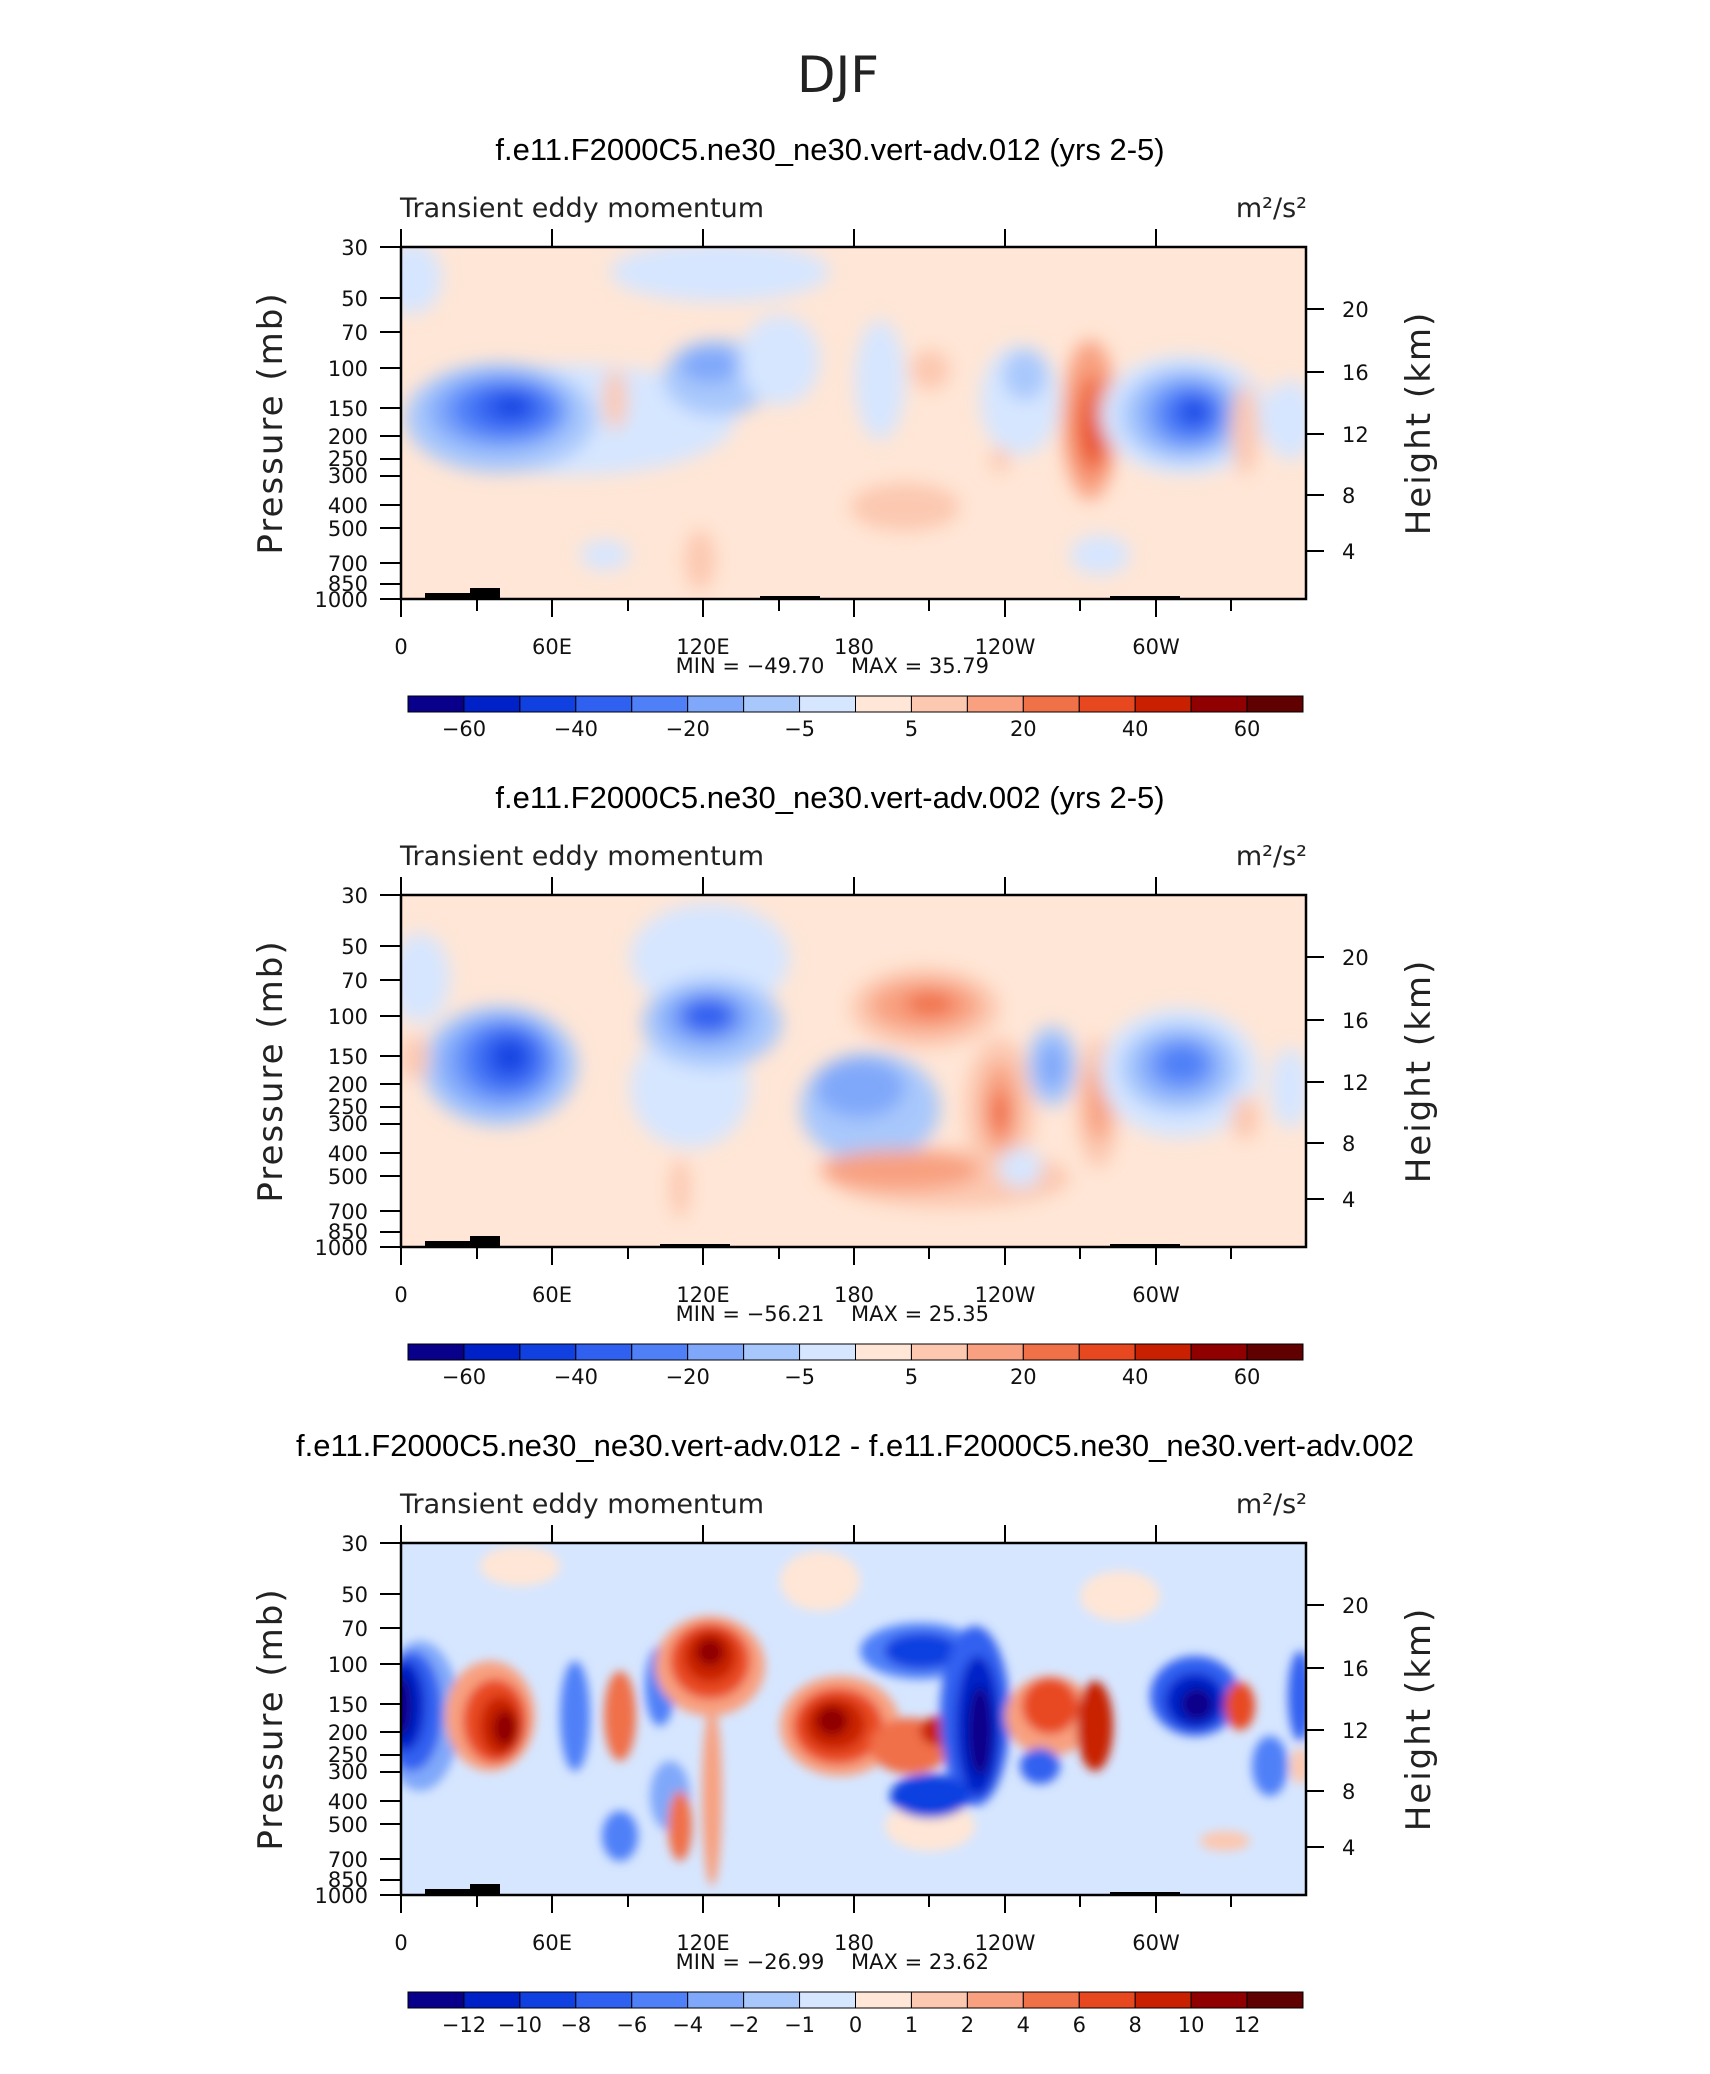 The width and height of the screenshot is (1710, 2074). Describe the element at coordinates (855, 2014) in the screenshot. I see `colorbar: −12 −10 −8 −6 −4 −2 −1 0 1 2 4 6 8 10 12` at that location.